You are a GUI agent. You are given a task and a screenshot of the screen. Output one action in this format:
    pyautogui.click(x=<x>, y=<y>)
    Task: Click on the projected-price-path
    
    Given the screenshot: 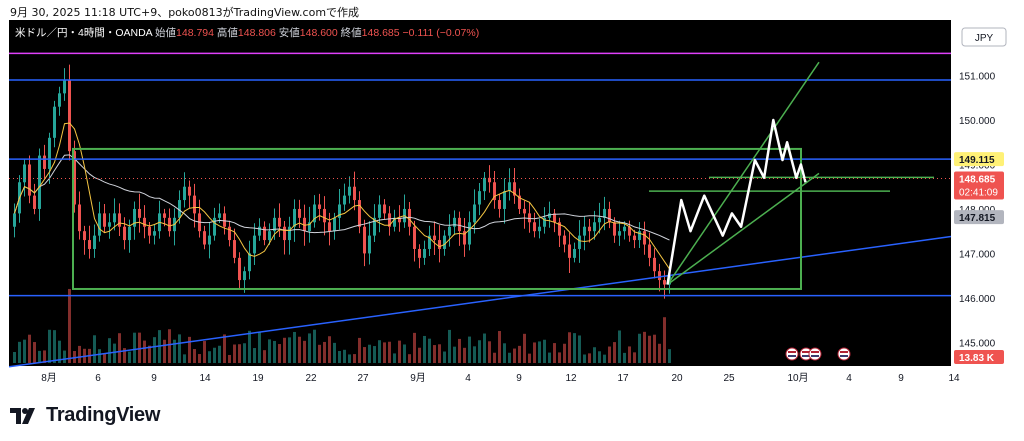 What is the action you would take?
    pyautogui.click(x=736, y=201)
    